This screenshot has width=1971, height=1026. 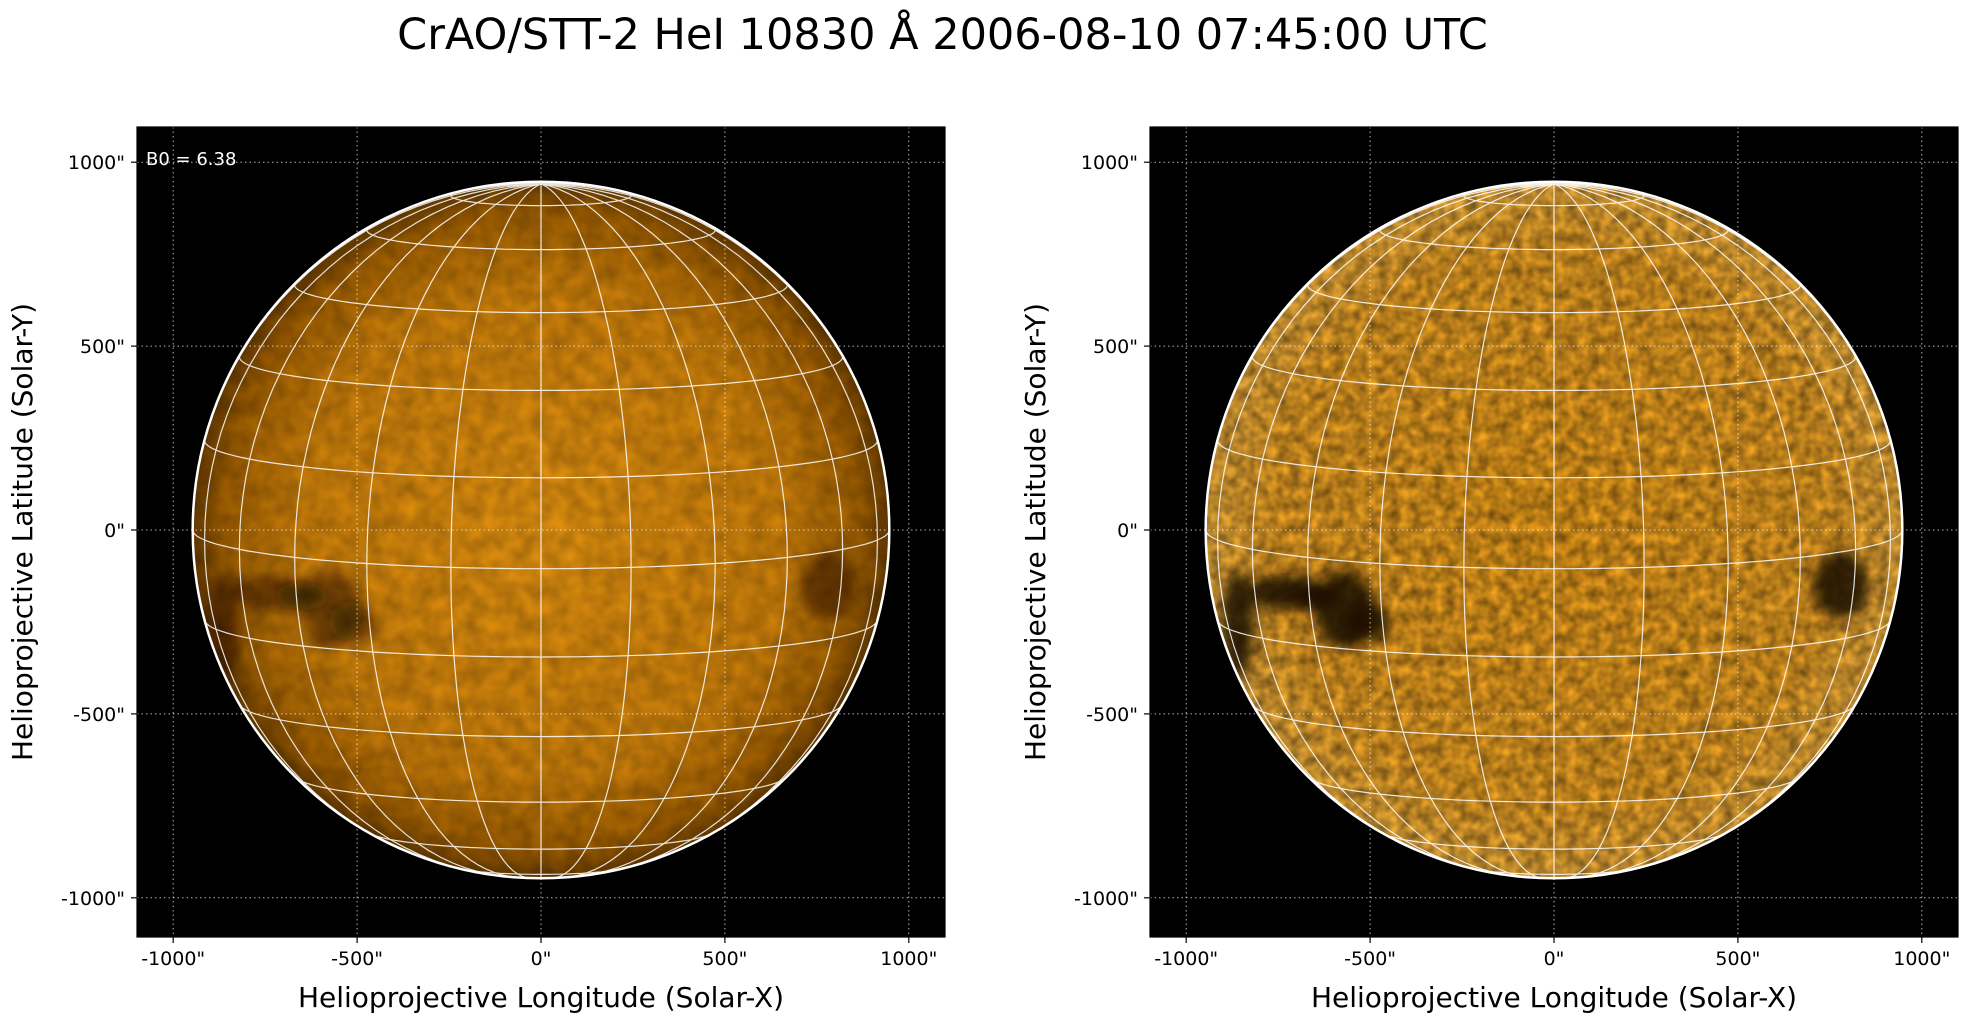 I want to click on dark-features, so click(x=1545, y=616).